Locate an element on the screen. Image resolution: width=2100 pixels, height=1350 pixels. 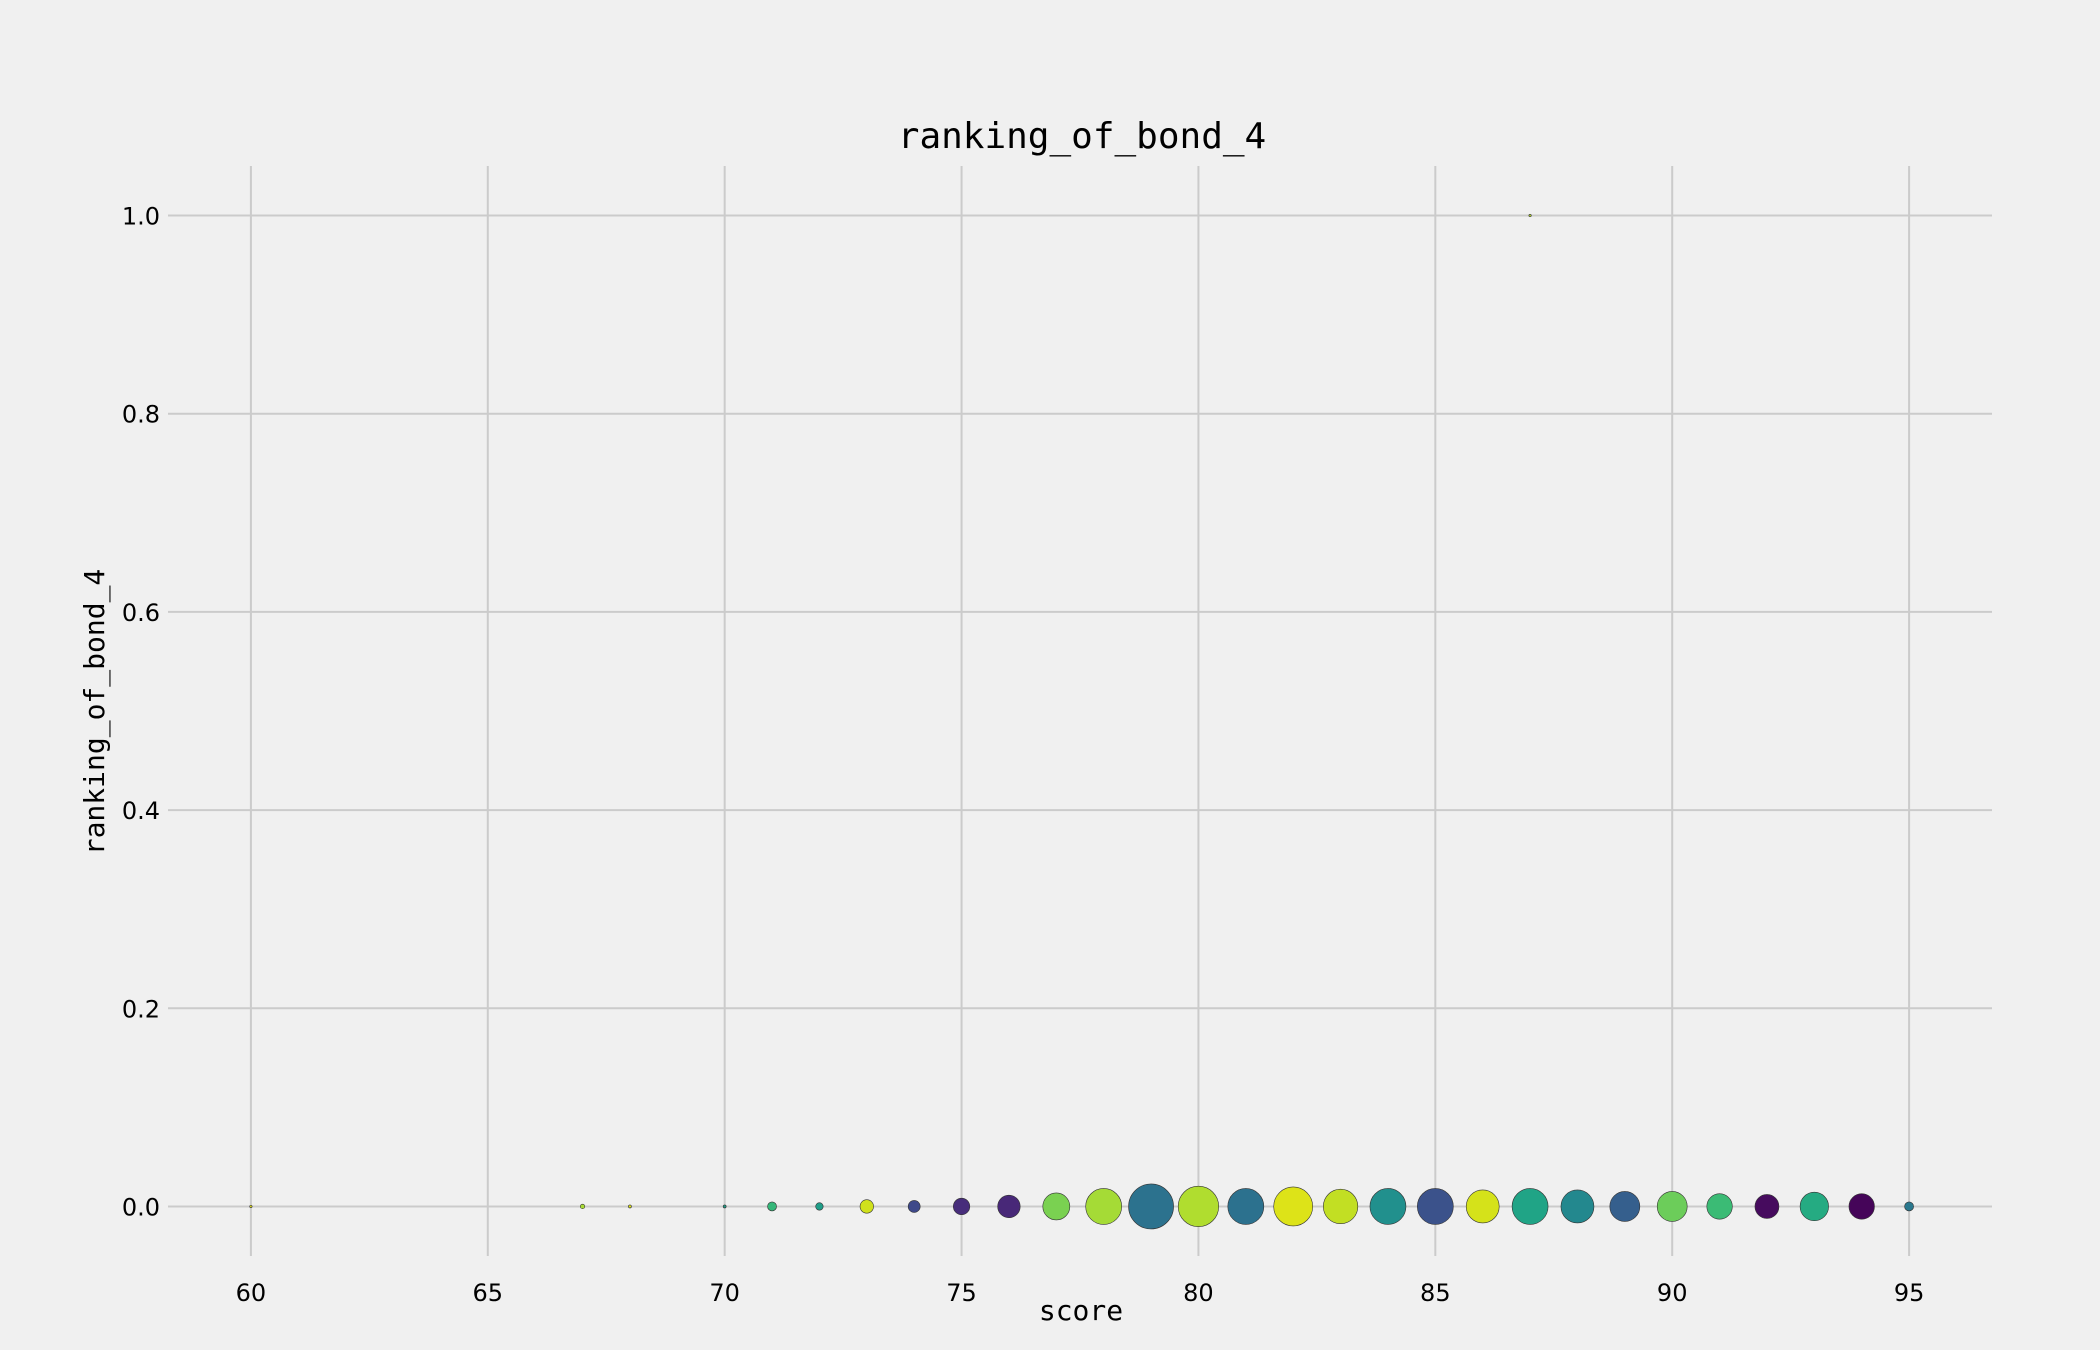
x-tick-label: 90 is located at coordinates (1672, 1293).